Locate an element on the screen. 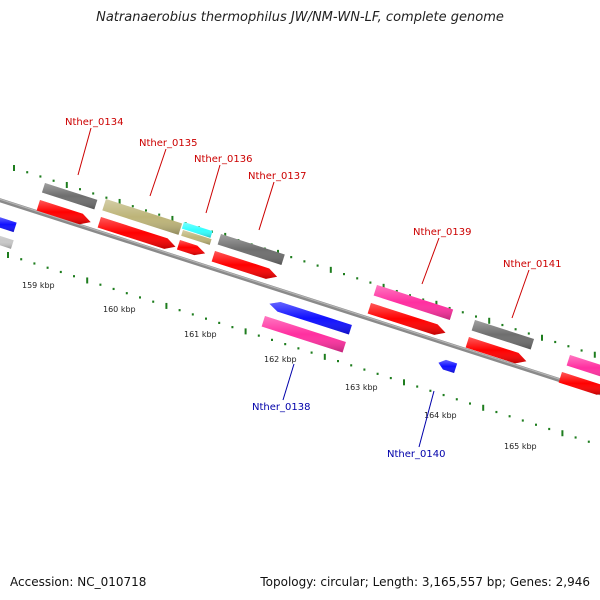 Image resolution: width=600 pixels, height=600 pixels. cds-arrow-nther-0135-shading is located at coordinates (136, 233).